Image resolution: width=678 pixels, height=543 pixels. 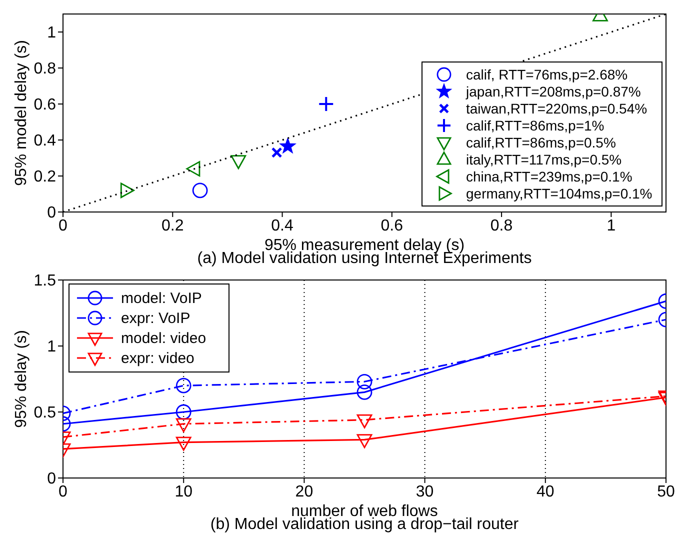 What do you see at coordinates (45, 69) in the screenshot?
I see `y-tick-label: 0.8` at bounding box center [45, 69].